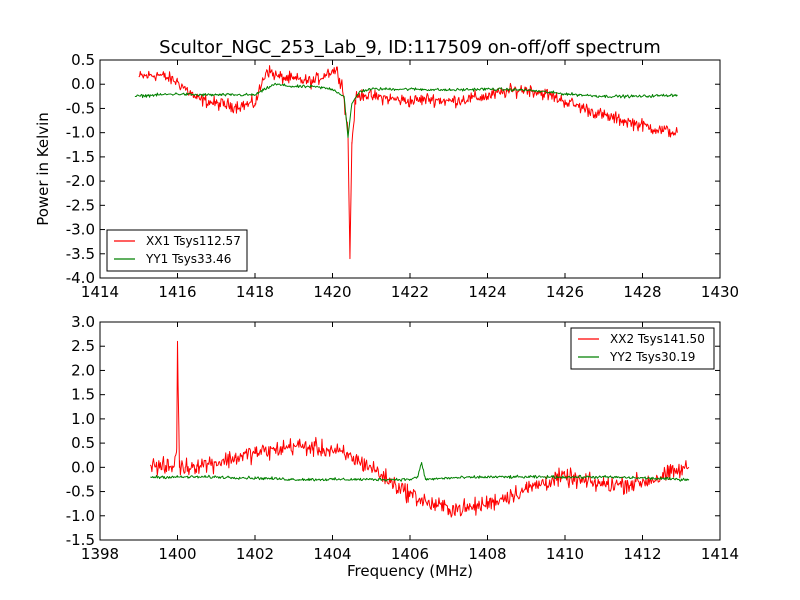 The image size is (800, 600). I want to click on top-ytick-label: -3.0, so click(80, 230).